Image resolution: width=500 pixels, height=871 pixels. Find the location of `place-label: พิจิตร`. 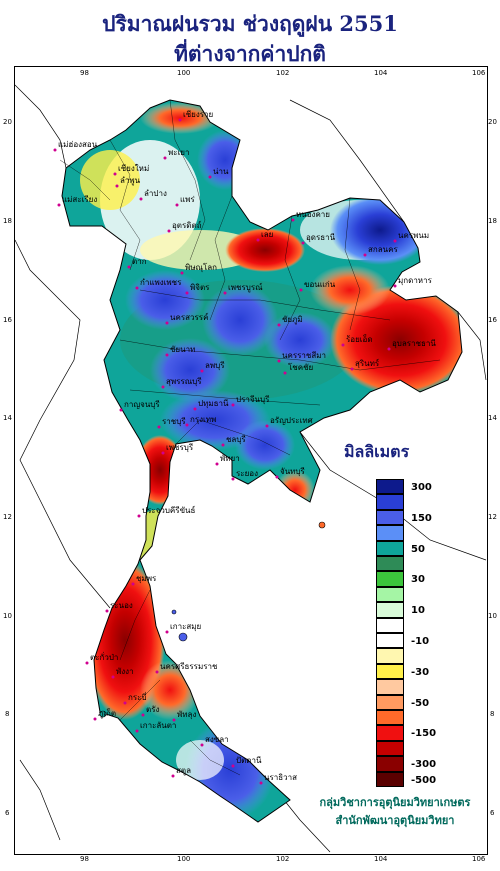

place-label: พิจิตร is located at coordinates (200, 287).